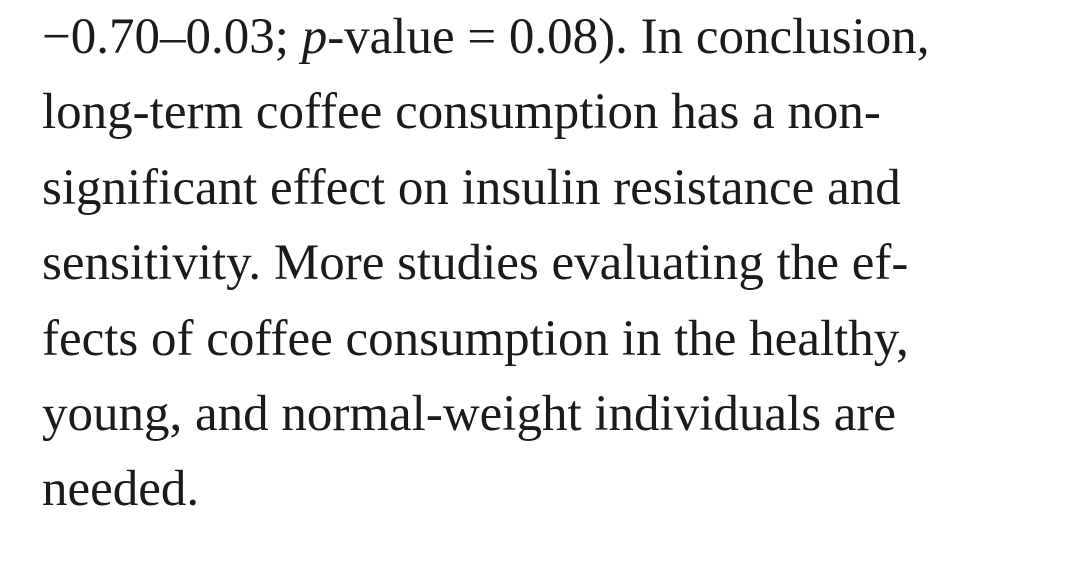 The height and width of the screenshot is (561, 1080). What do you see at coordinates (461, 112) in the screenshot?
I see `text-line: long-term coffee consumption has a non-` at bounding box center [461, 112].